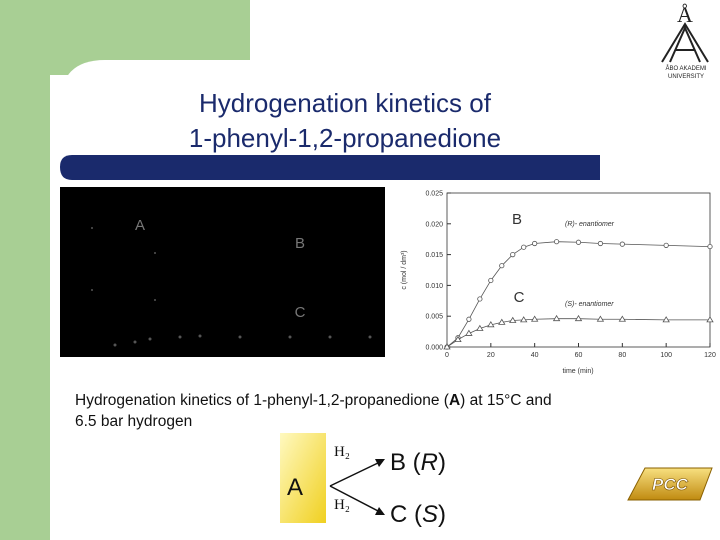 The image size is (720, 540). I want to click on chart-annotation: (R)- enantiomer, so click(590, 224).